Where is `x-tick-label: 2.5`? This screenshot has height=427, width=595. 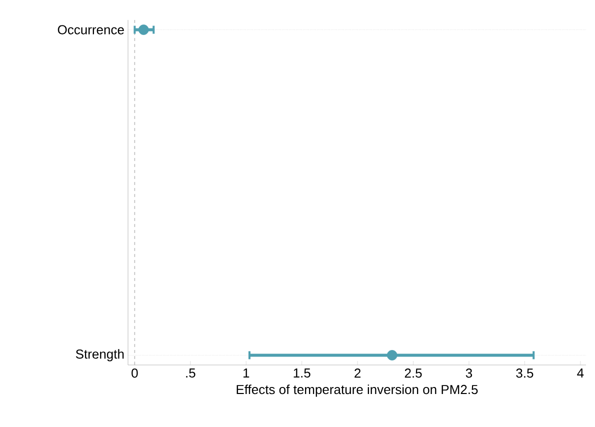 x-tick-label: 2.5 is located at coordinates (413, 373).